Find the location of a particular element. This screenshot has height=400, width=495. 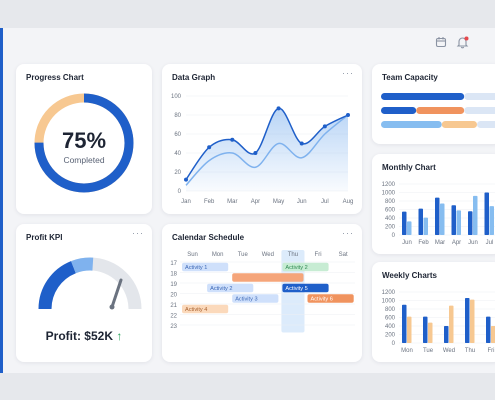

profit-kpi-more-button: ··· is located at coordinates (138, 233).